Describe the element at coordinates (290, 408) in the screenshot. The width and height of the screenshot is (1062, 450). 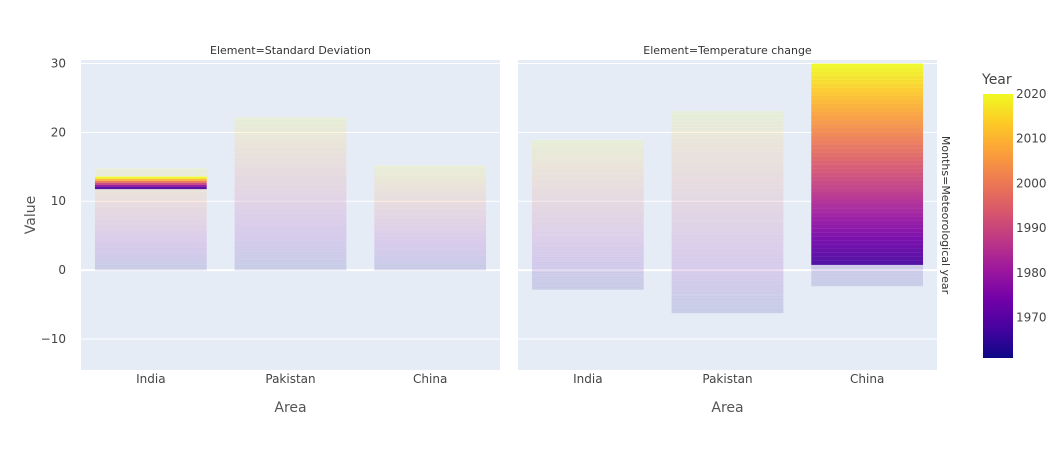
I see `x-axis-title: Area` at that location.